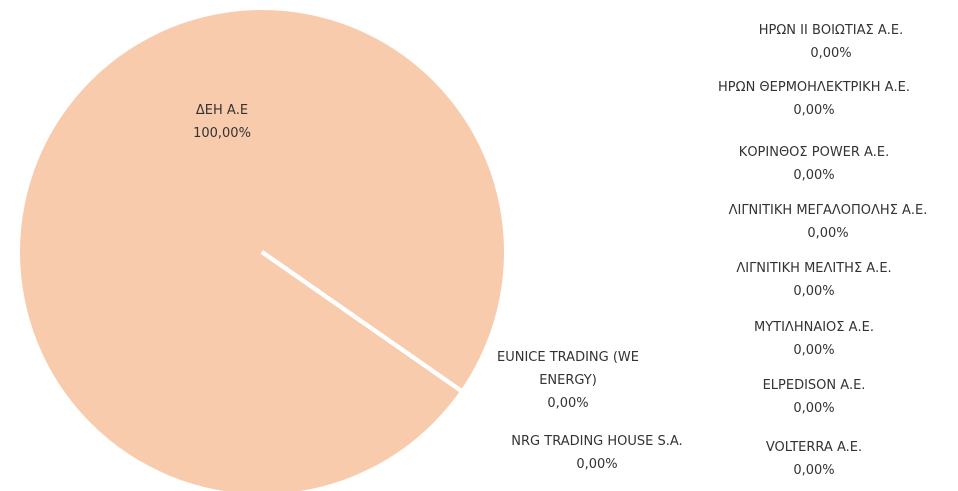 Image resolution: width=958 pixels, height=491 pixels. Describe the element at coordinates (828, 210) in the screenshot. I see `slice-name: ΛΙΓΝΙΤΙΚΗ ΜΕΓΑΛΟΠΟΛΗΣ Α.Ε.` at that location.